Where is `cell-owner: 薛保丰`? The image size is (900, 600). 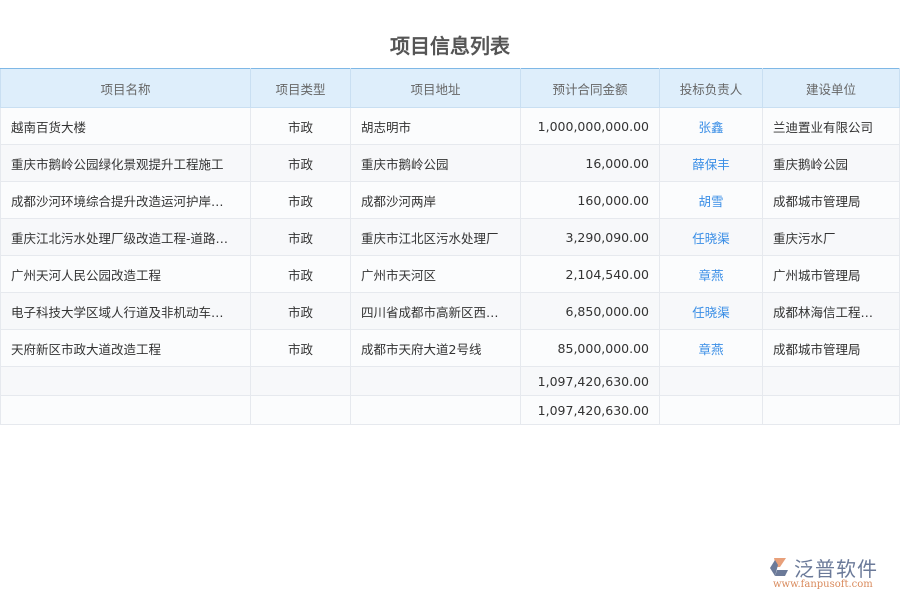 cell-owner: 薛保丰 is located at coordinates (711, 163).